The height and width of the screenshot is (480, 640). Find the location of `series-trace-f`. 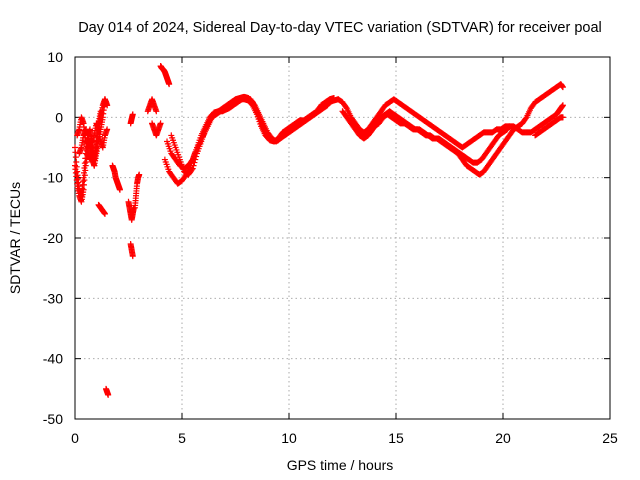

series-trace-f is located at coordinates (430, 138).